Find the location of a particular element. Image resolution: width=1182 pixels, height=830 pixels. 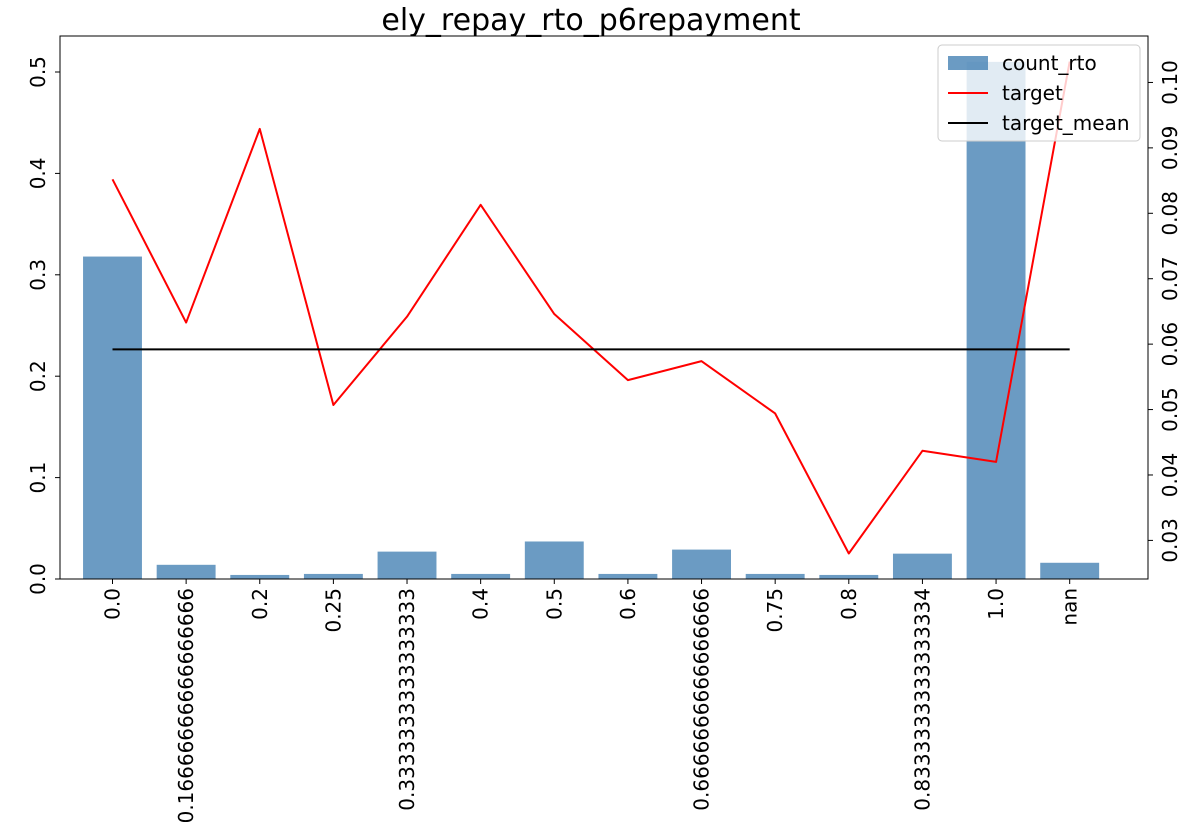

y-right-tick-label: 0.04 is located at coordinates (1170, 475).